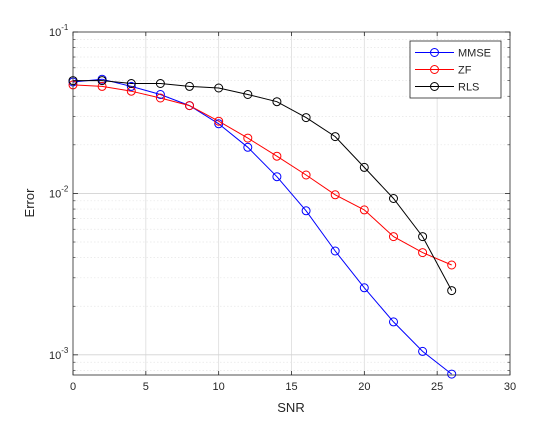  Describe the element at coordinates (59, 31) in the screenshot. I see `y-tick-label: 10⁻¹` at that location.